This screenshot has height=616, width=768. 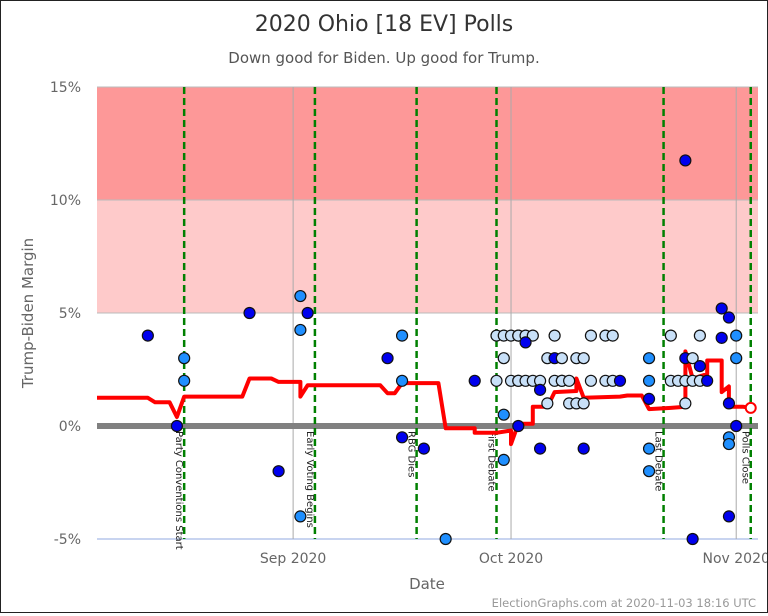 What do you see at coordinates (658, 461) in the screenshot?
I see `event-label: Last Debate` at bounding box center [658, 461].